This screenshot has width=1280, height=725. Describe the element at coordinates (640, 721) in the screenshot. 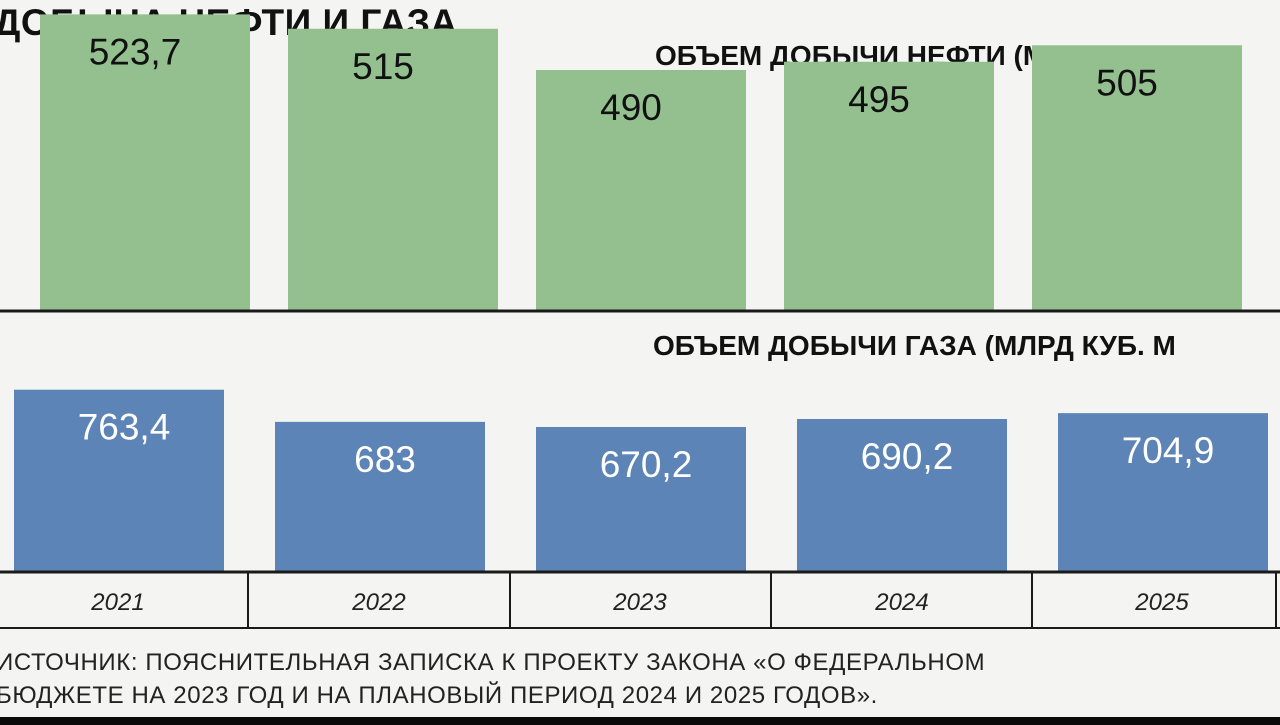

I see `bottom-border` at that location.